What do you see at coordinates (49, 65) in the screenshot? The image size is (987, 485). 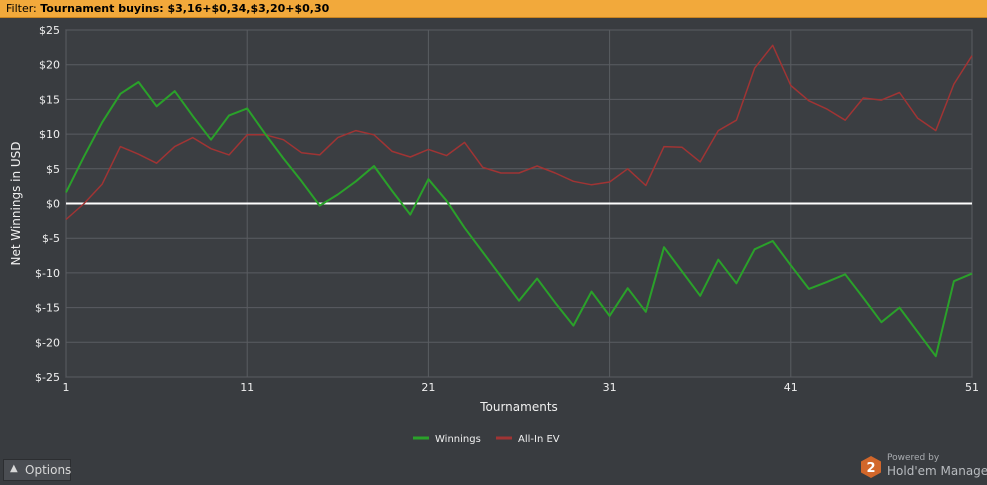 I see `y-tick-label: $20` at bounding box center [49, 65].